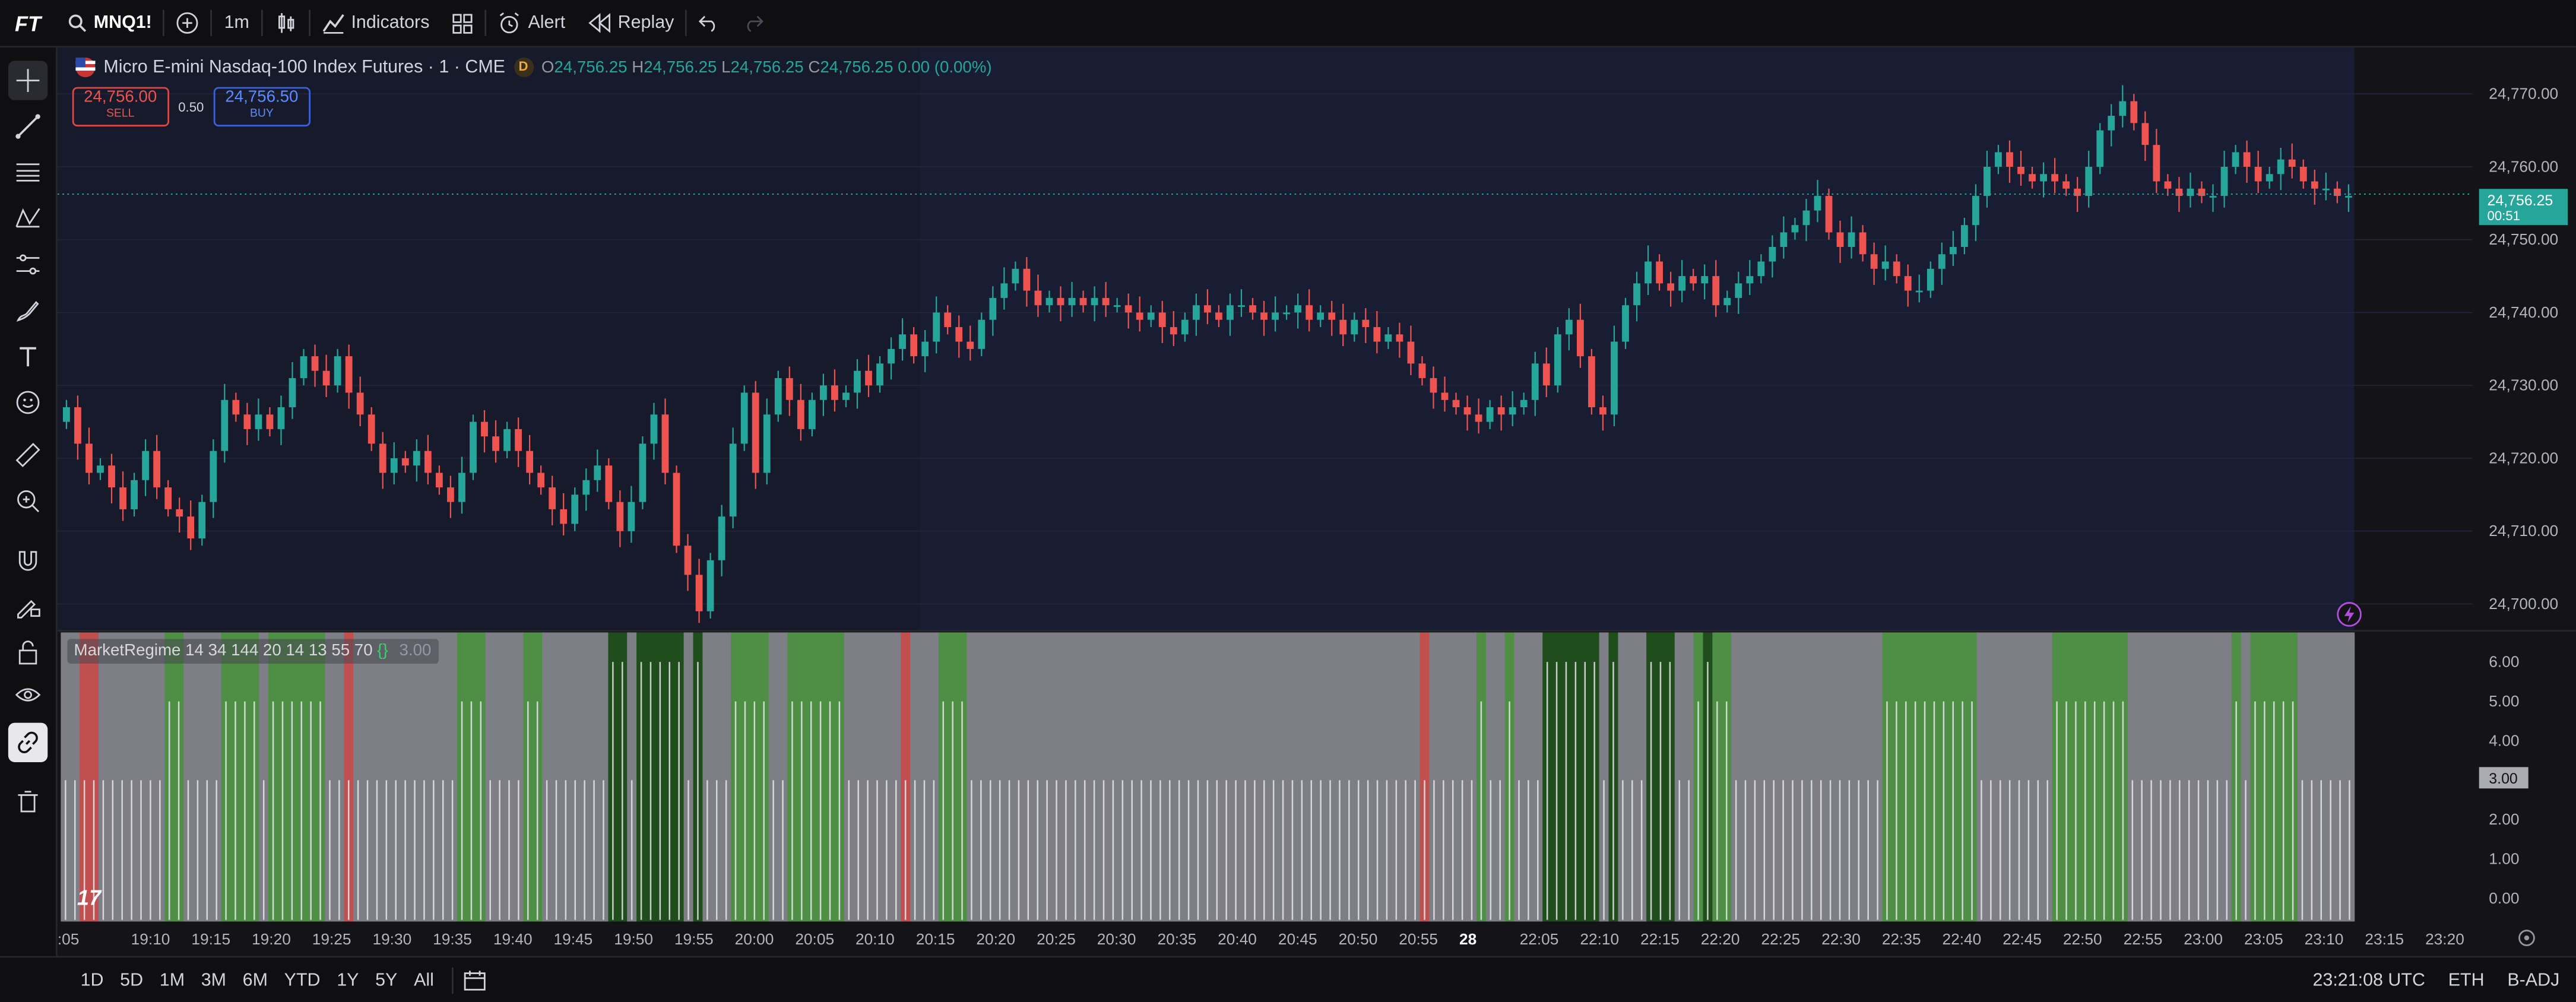  I want to click on visibility-tool, so click(28, 695).